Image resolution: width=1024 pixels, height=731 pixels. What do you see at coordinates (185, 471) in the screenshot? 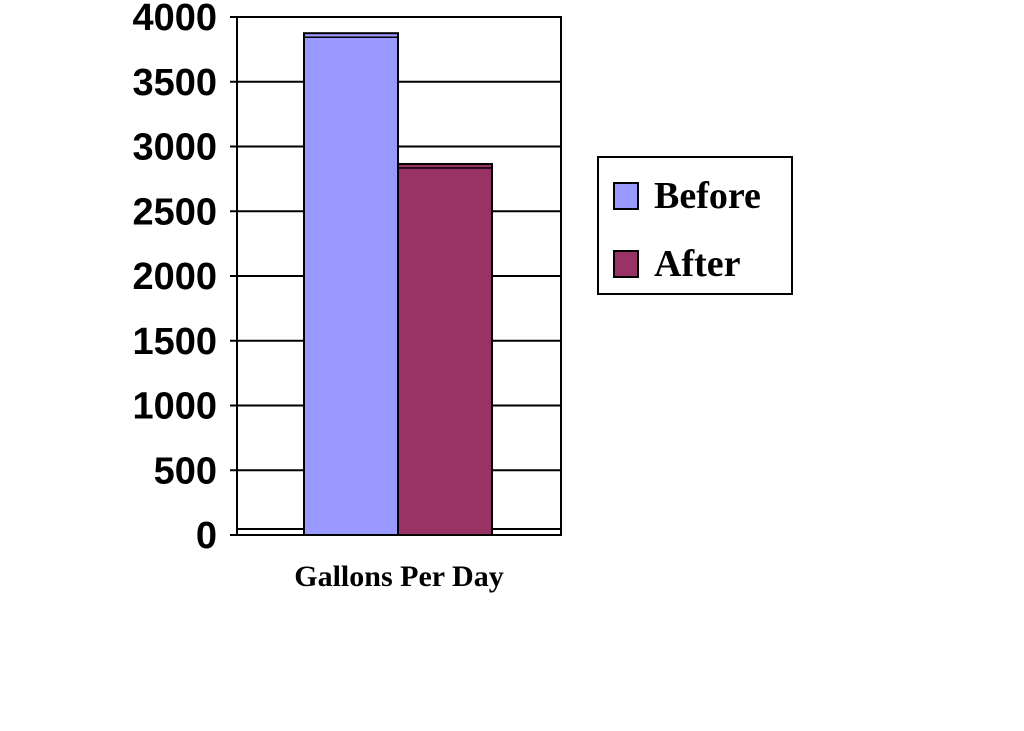
I see `ytick-label-500: 500` at bounding box center [185, 471].